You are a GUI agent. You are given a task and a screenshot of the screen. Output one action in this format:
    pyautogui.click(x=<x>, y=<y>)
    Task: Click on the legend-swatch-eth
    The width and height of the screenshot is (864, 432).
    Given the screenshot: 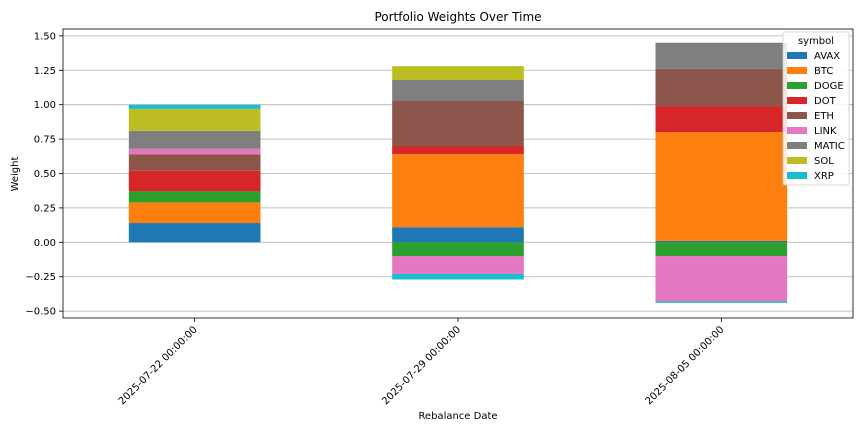 What is the action you would take?
    pyautogui.click(x=797, y=115)
    